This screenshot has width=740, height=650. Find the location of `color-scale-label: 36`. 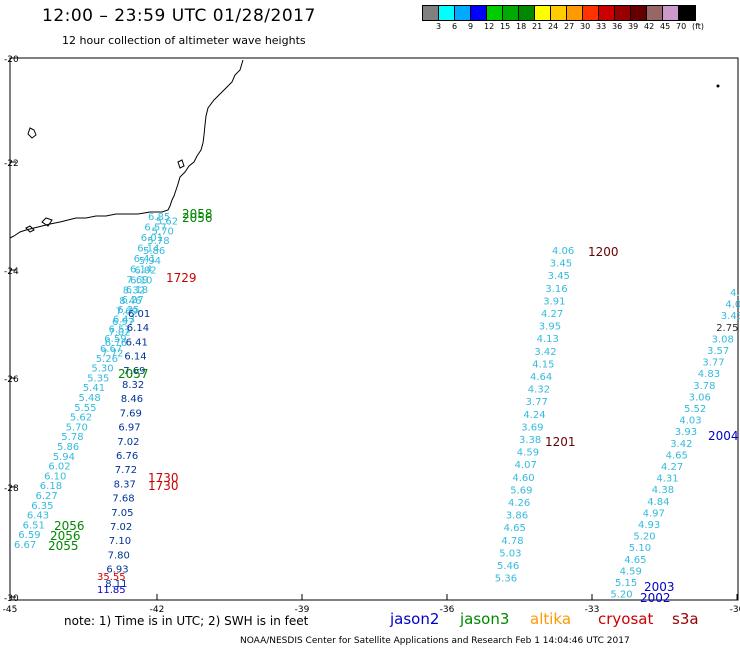

color-scale-label: 36 is located at coordinates (617, 26).